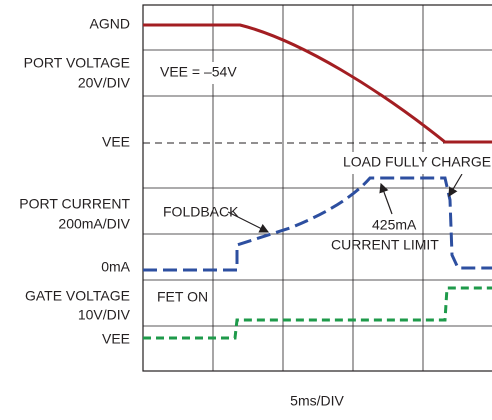 This screenshot has height=420, width=492. I want to click on label: 0mA, so click(115, 267).